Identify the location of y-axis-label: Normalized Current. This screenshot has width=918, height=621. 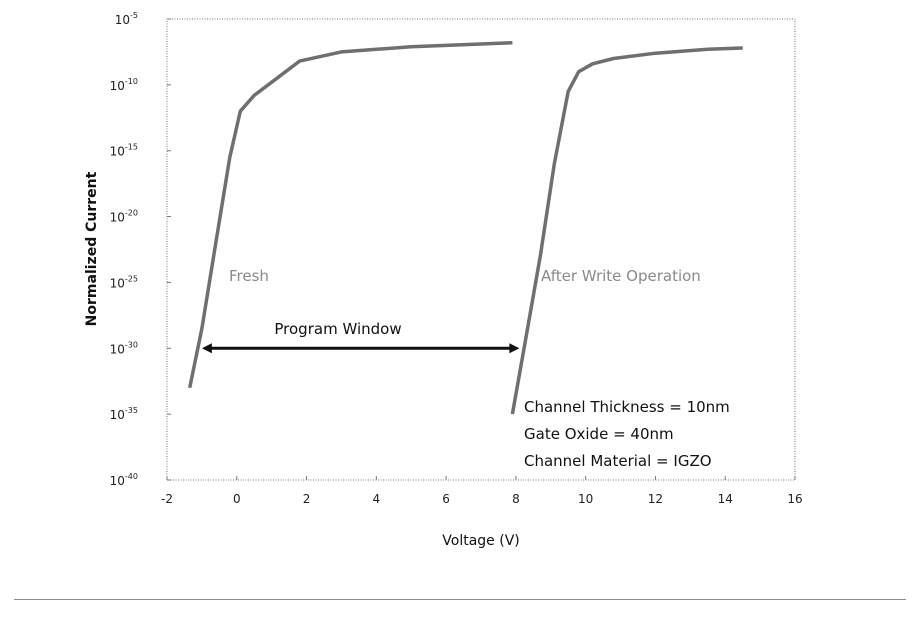
(92, 248).